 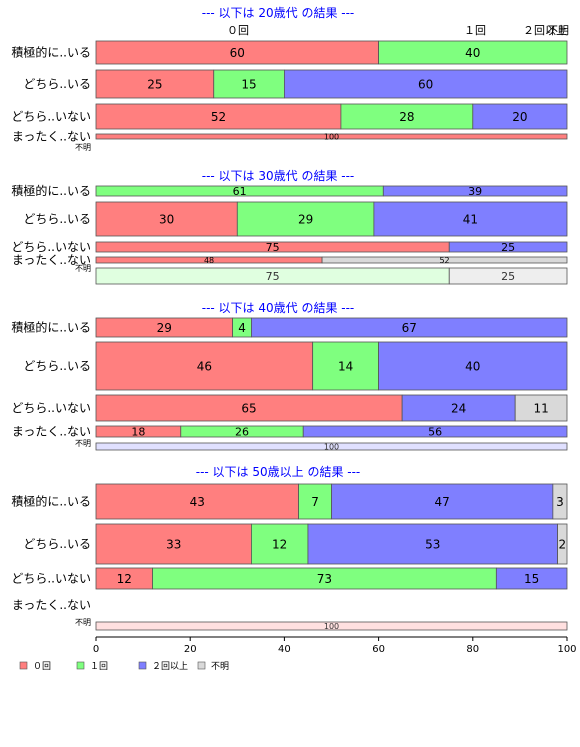 What do you see at coordinates (425, 84) in the screenshot?
I see `data-label: 60` at bounding box center [425, 84].